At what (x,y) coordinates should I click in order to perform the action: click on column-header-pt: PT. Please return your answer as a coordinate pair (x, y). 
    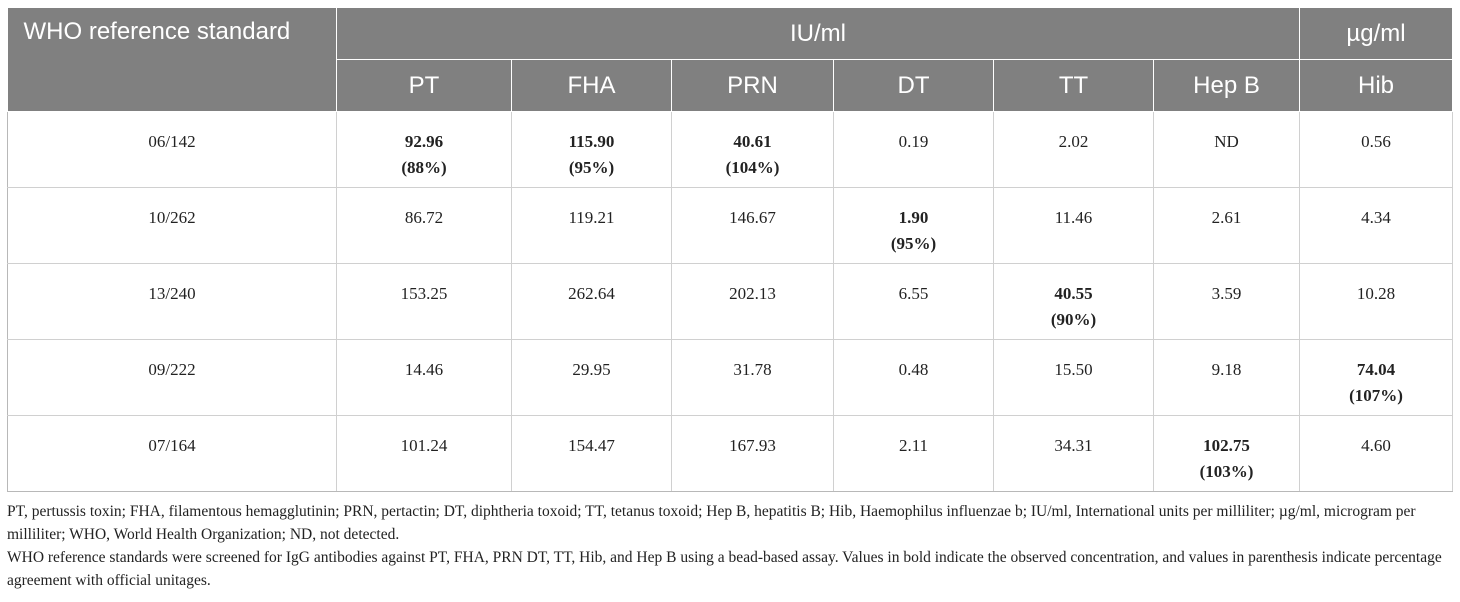
    Looking at the image, I should click on (424, 85).